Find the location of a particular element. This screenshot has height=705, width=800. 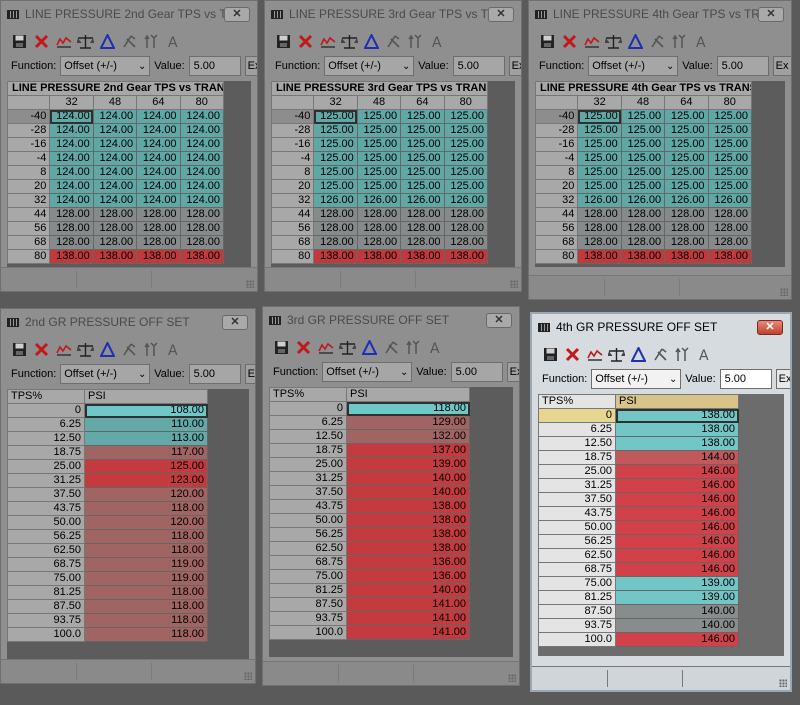

psi-cell: 132.00 is located at coordinates (408, 436).